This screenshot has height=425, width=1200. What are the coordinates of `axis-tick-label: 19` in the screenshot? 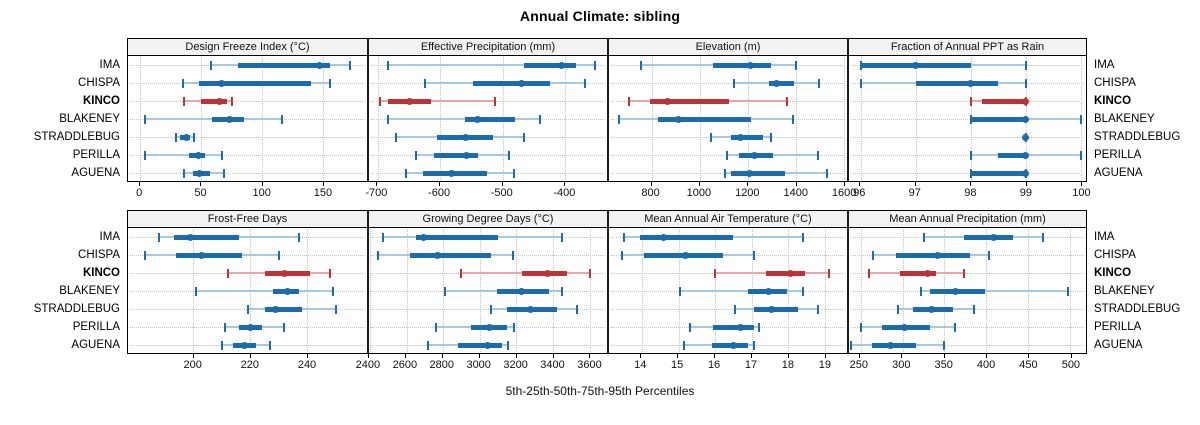 It's located at (824, 365).